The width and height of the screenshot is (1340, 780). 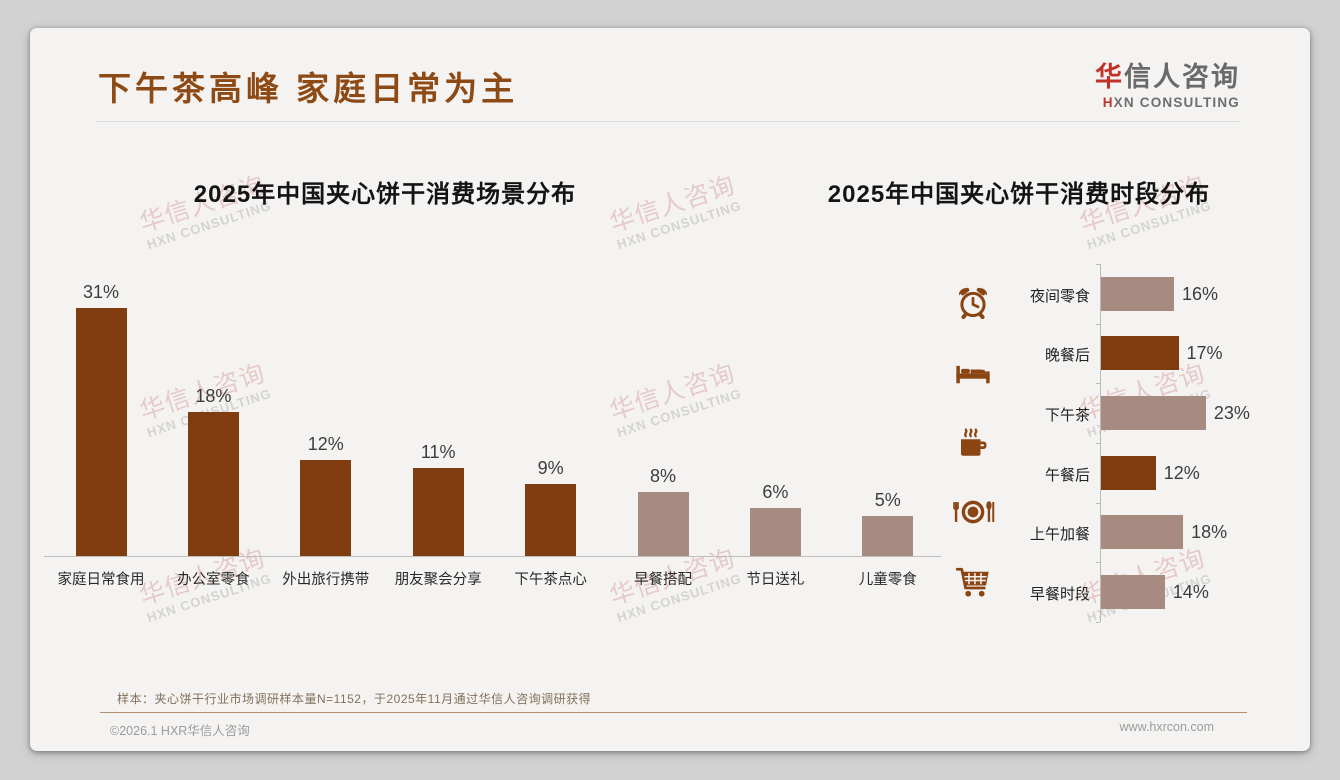 What do you see at coordinates (973, 303) in the screenshot?
I see `alarm-clock-icon` at bounding box center [973, 303].